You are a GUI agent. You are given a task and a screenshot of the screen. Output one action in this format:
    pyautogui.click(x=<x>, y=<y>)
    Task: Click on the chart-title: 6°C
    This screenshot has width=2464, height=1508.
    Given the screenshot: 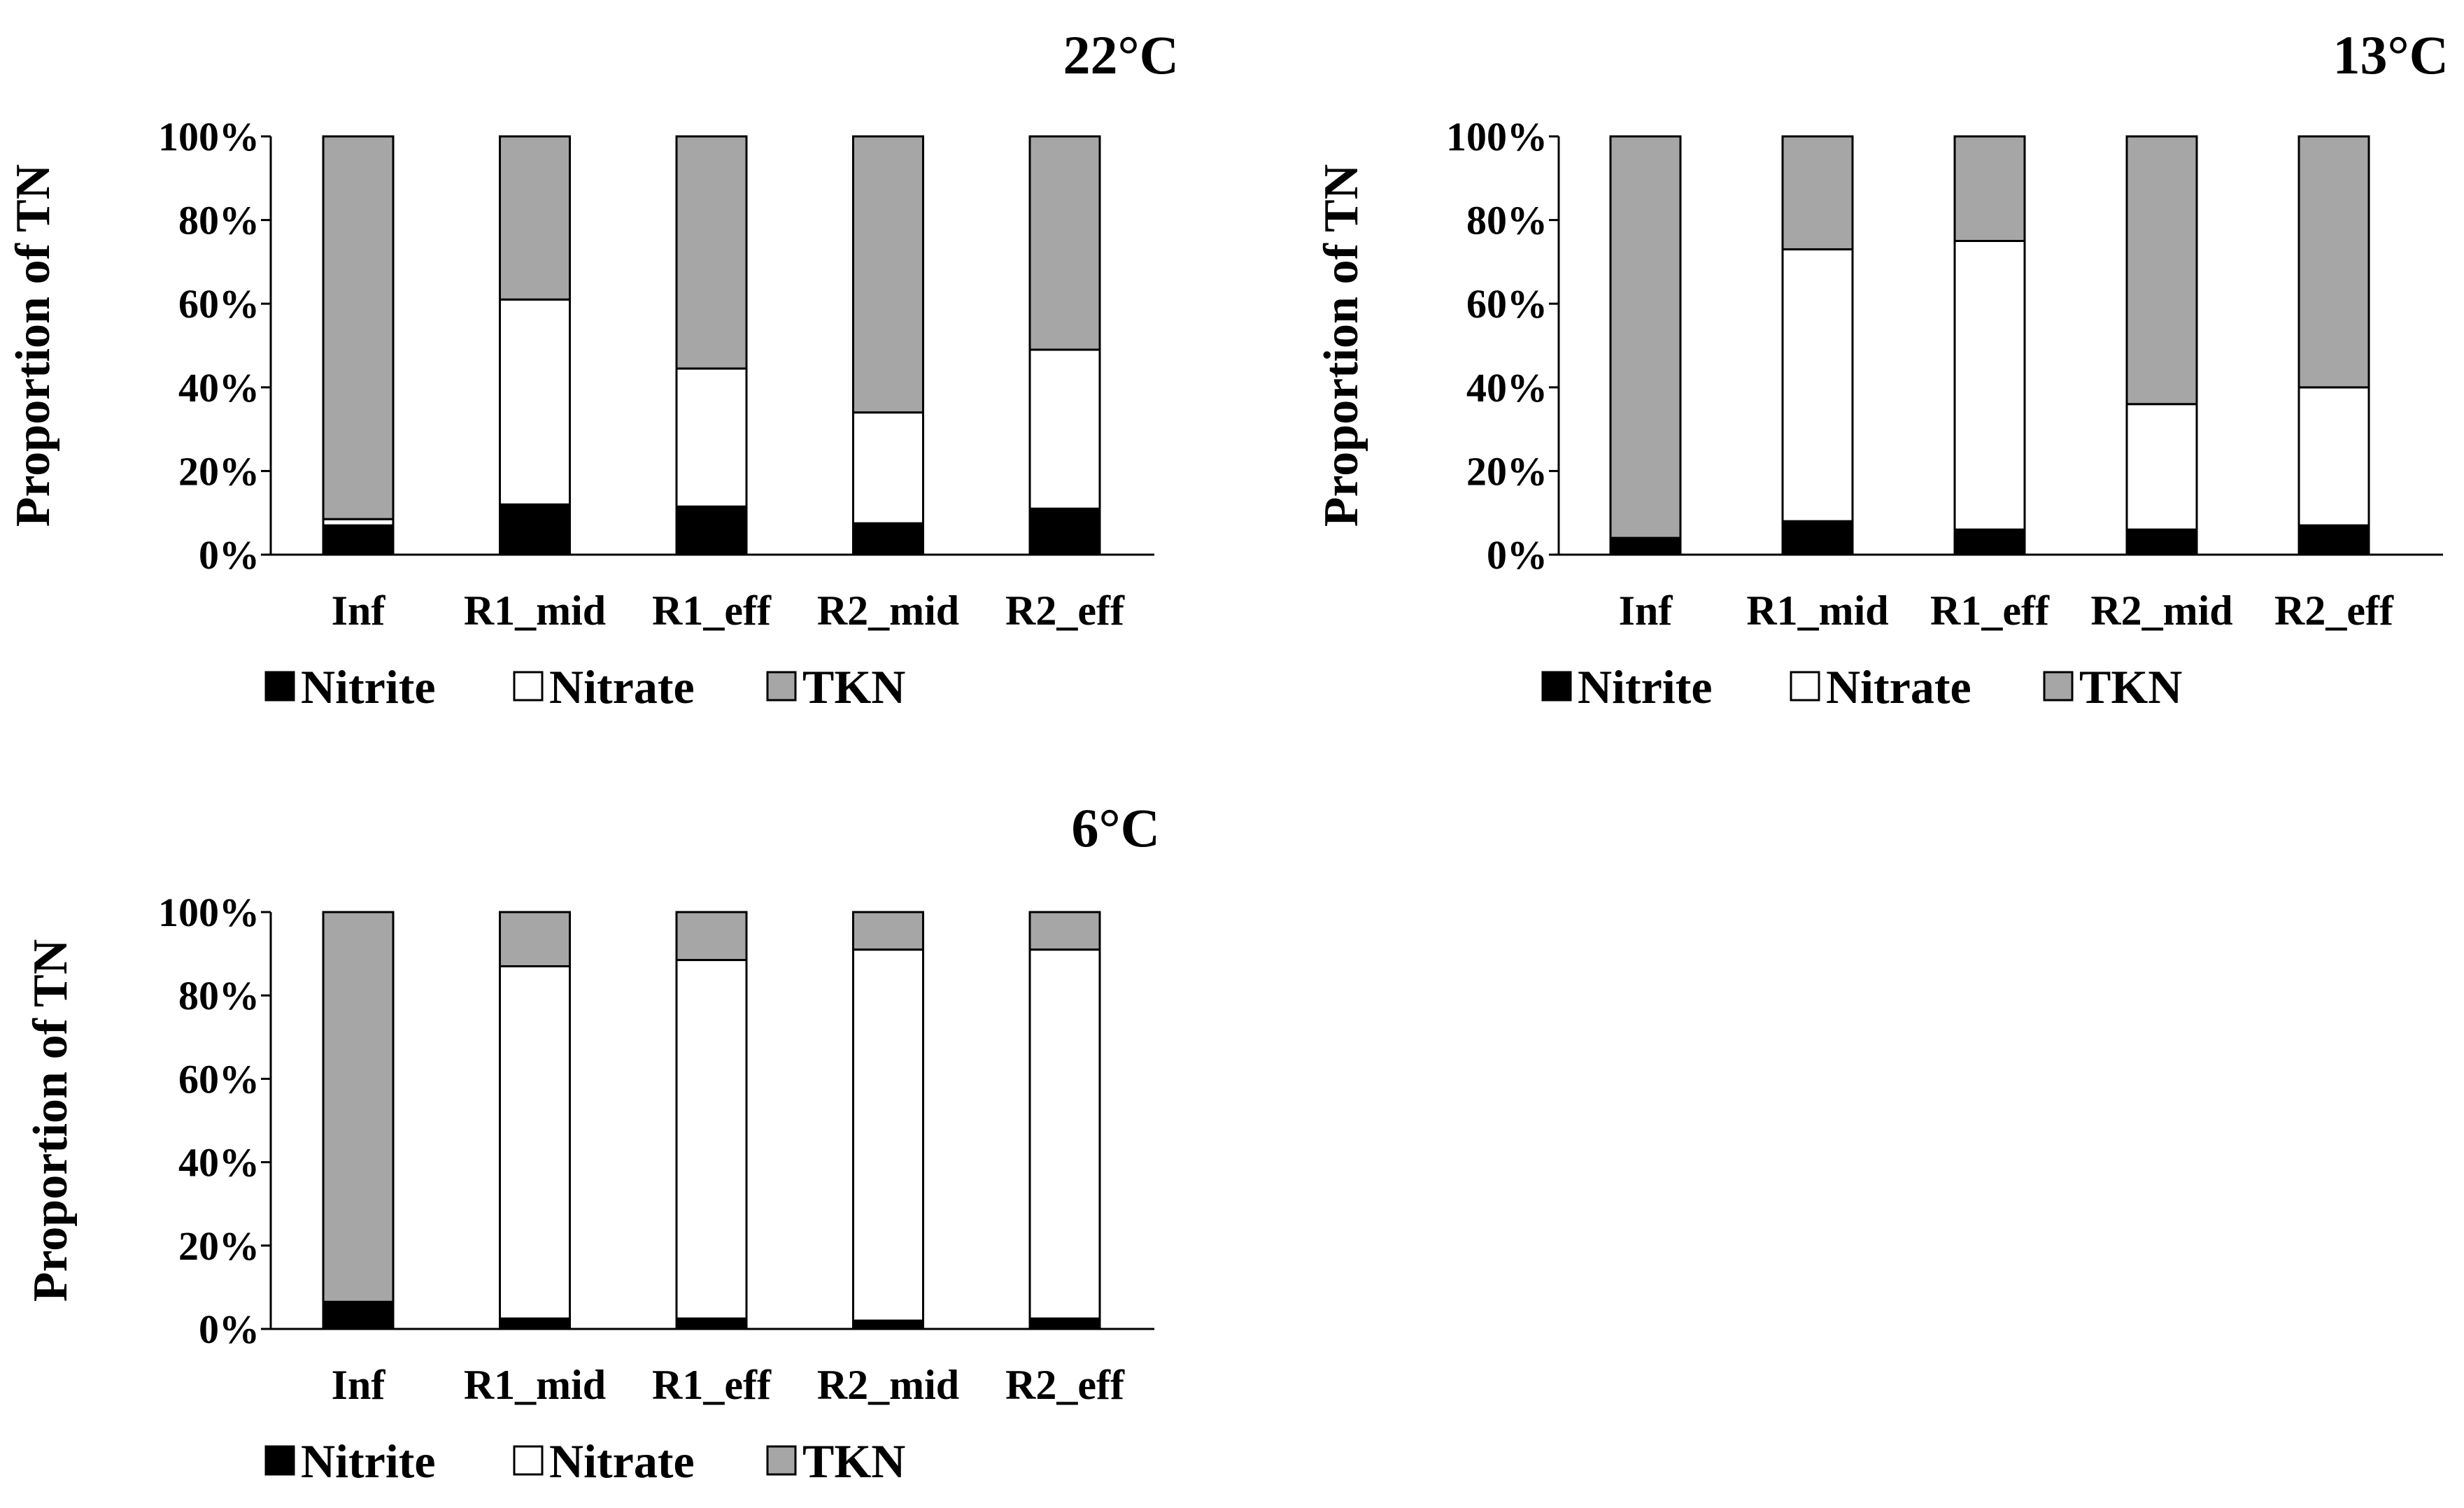 What is the action you would take?
    pyautogui.click(x=1115, y=827)
    